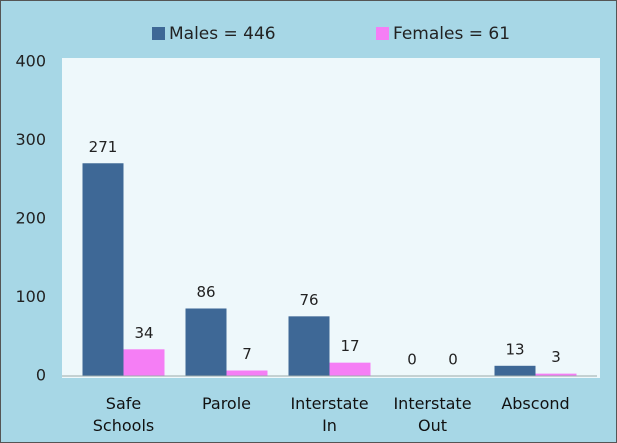 The width and height of the screenshot is (617, 443). What do you see at coordinates (143, 333) in the screenshot?
I see `data-label: 34` at bounding box center [143, 333].